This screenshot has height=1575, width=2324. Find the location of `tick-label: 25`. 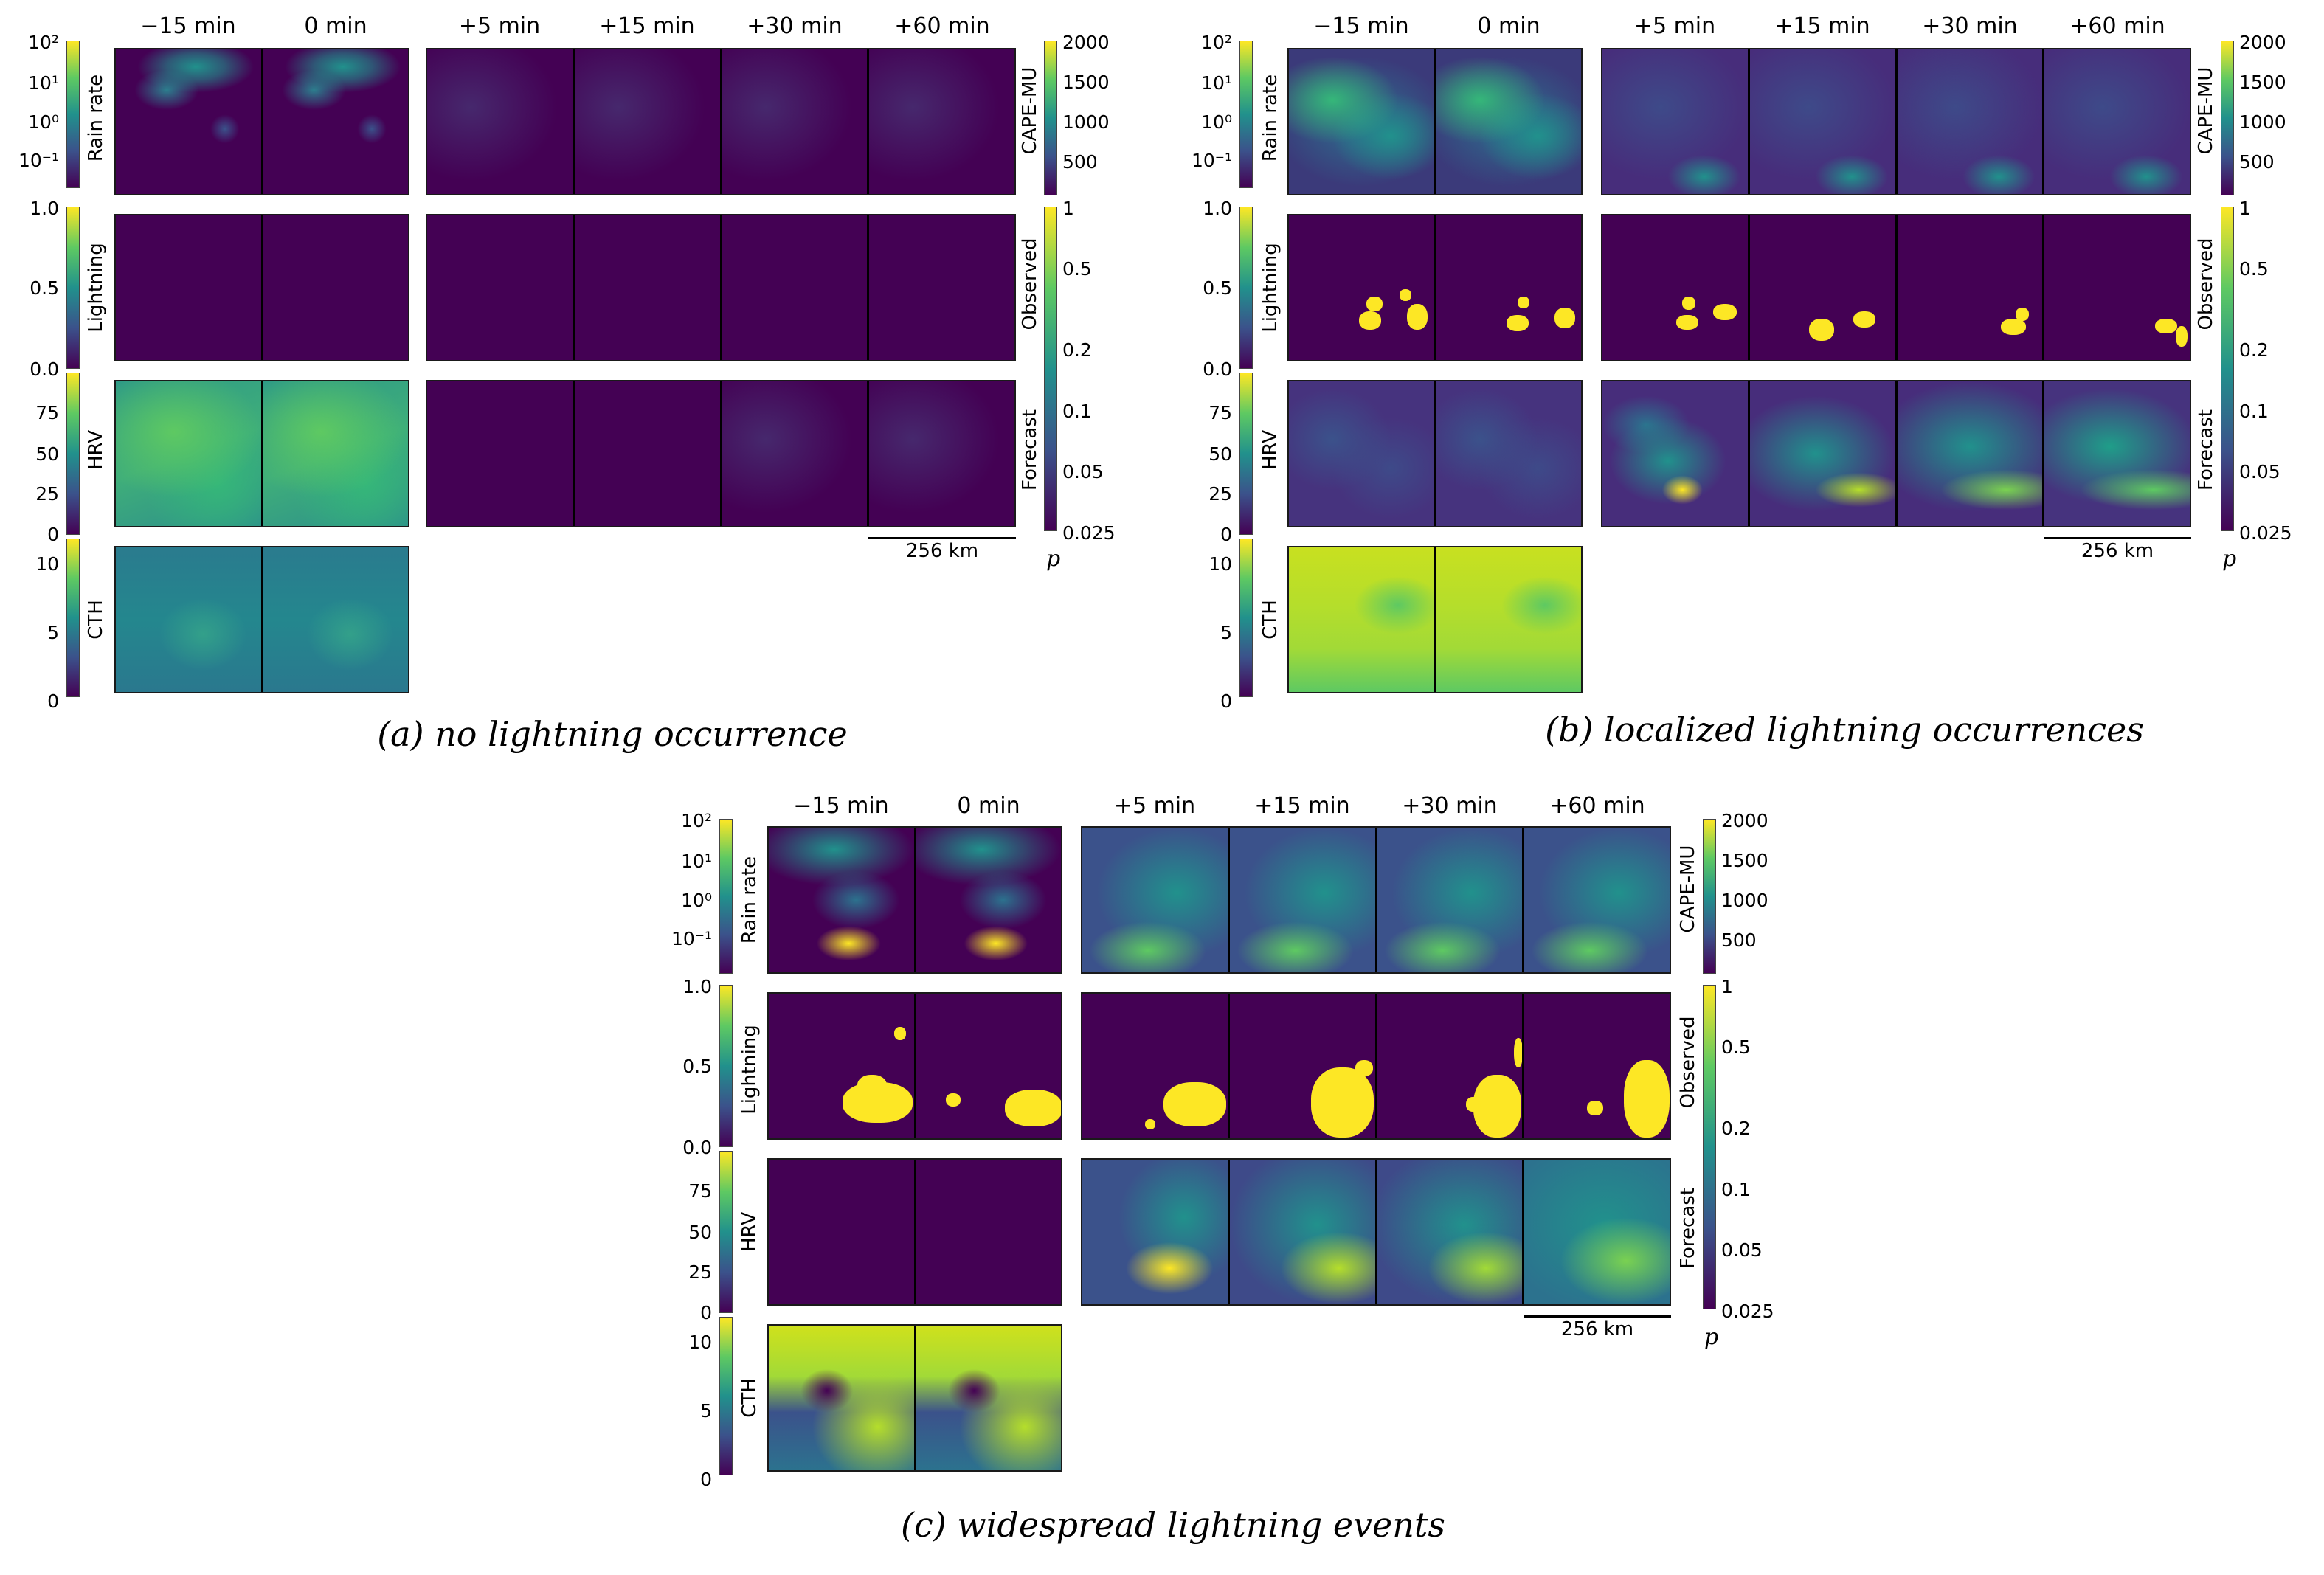

tick-label: 25 is located at coordinates (700, 1272).